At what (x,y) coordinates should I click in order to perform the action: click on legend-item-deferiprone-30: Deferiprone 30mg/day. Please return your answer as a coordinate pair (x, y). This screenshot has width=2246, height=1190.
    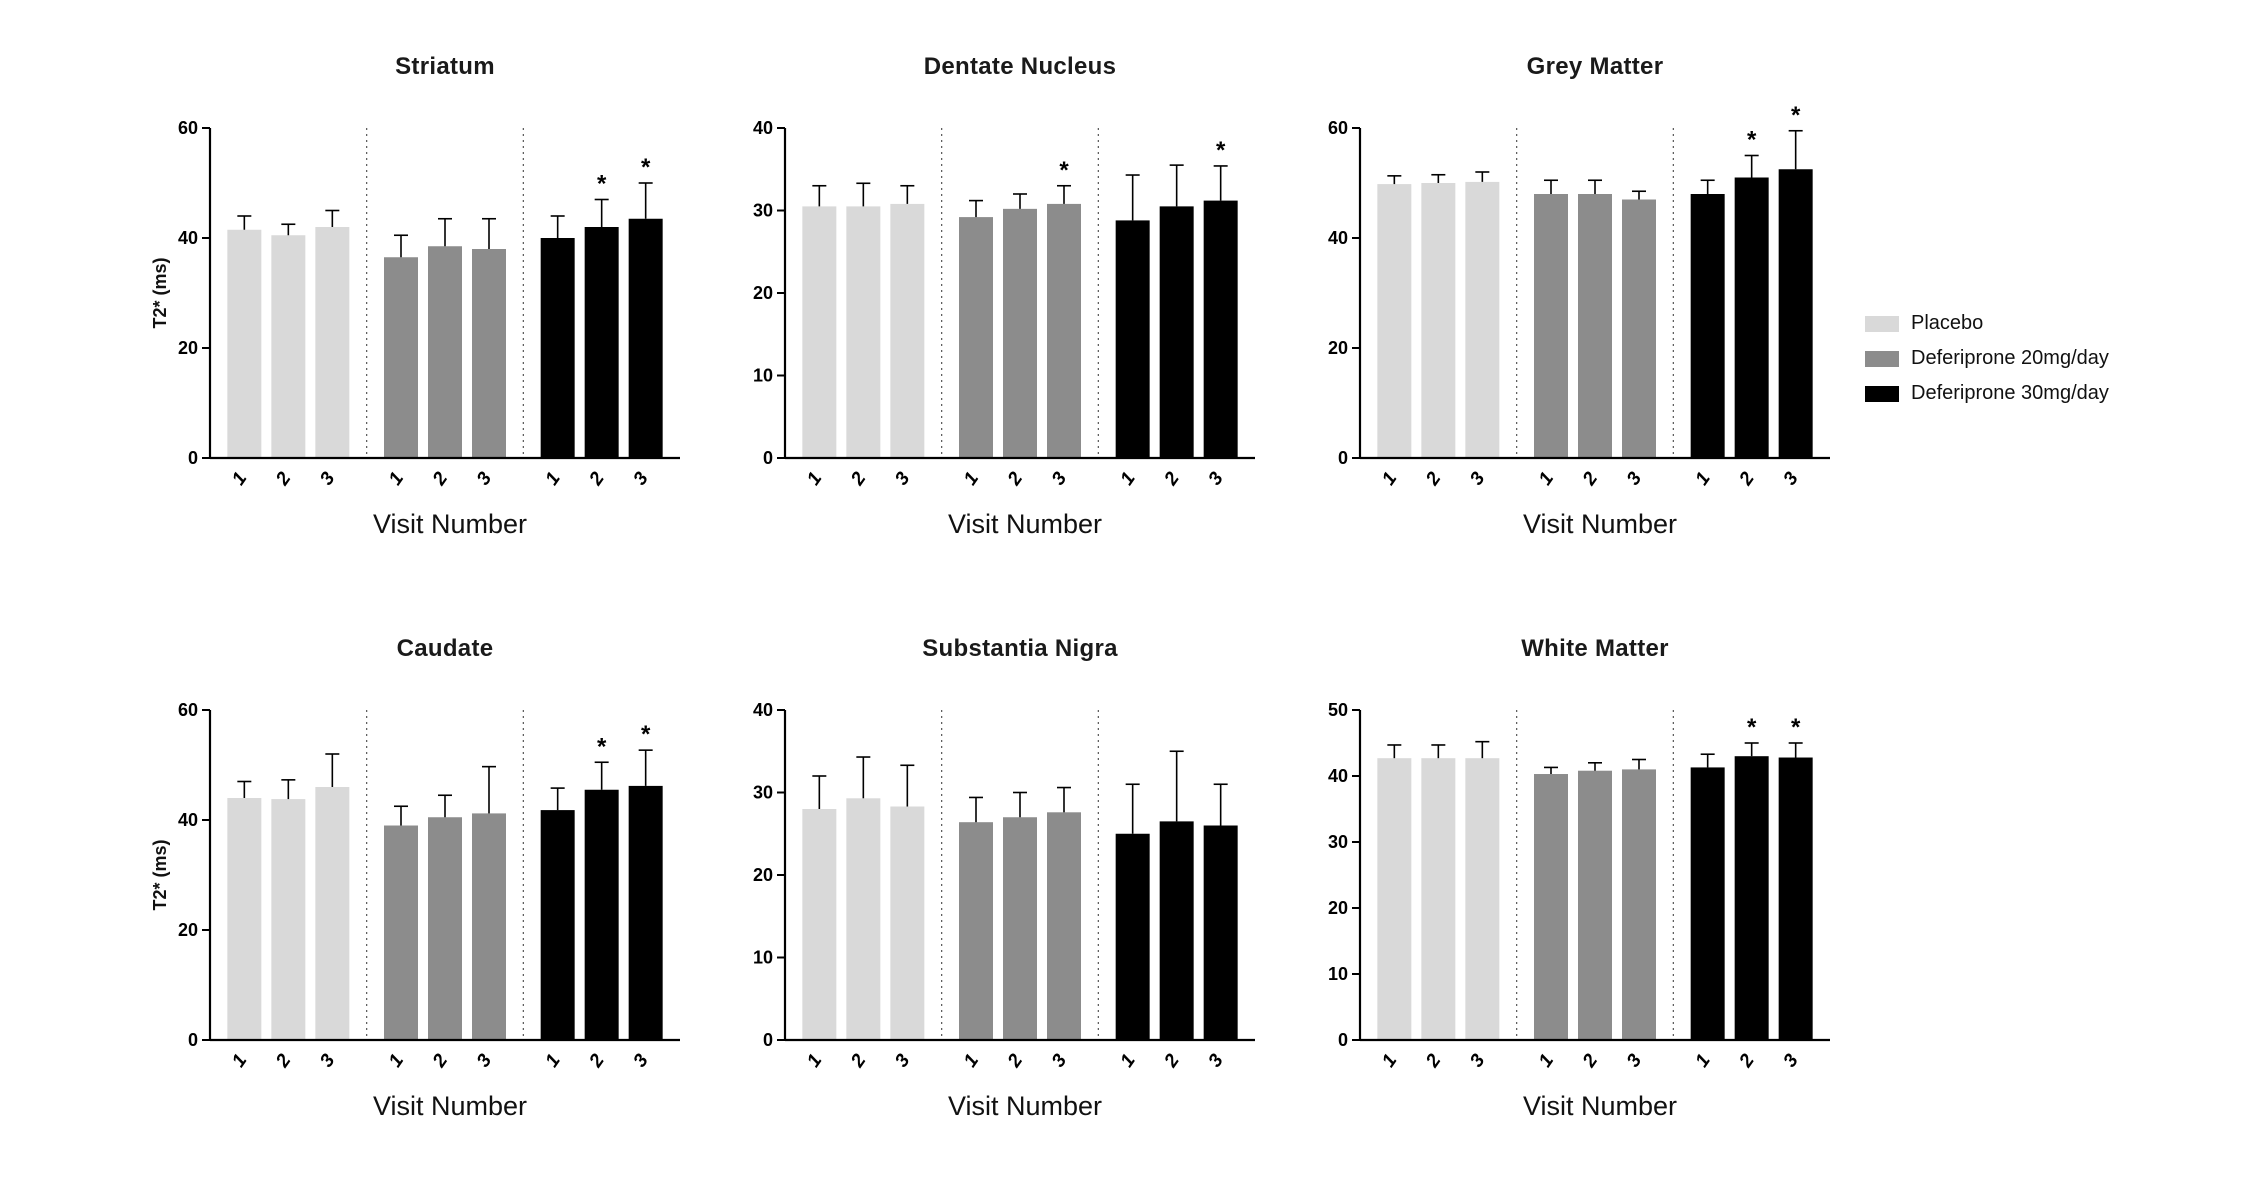
    Looking at the image, I should click on (2045, 393).